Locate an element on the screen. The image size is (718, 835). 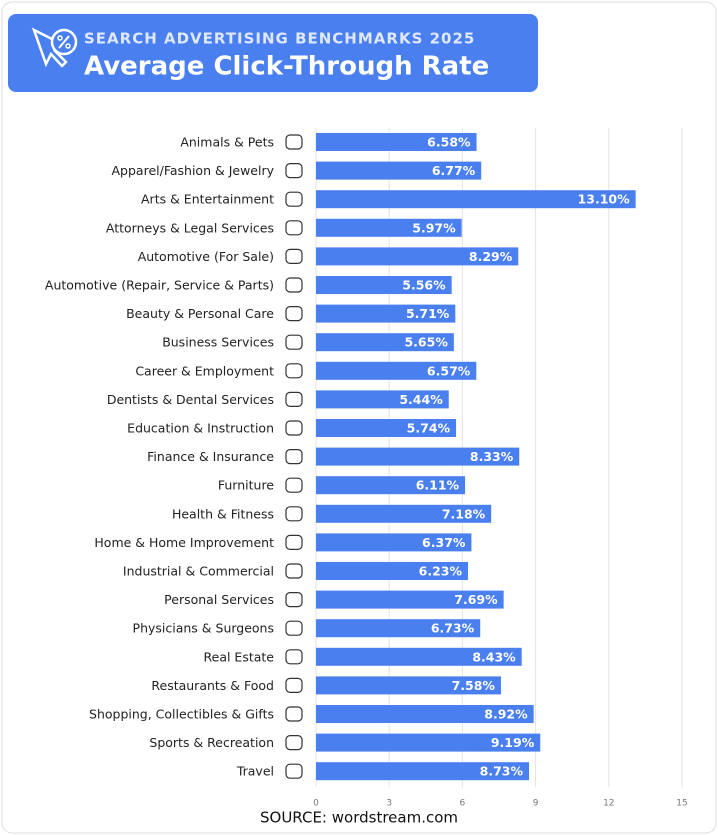
value-label: 5.65% is located at coordinates (426, 342).